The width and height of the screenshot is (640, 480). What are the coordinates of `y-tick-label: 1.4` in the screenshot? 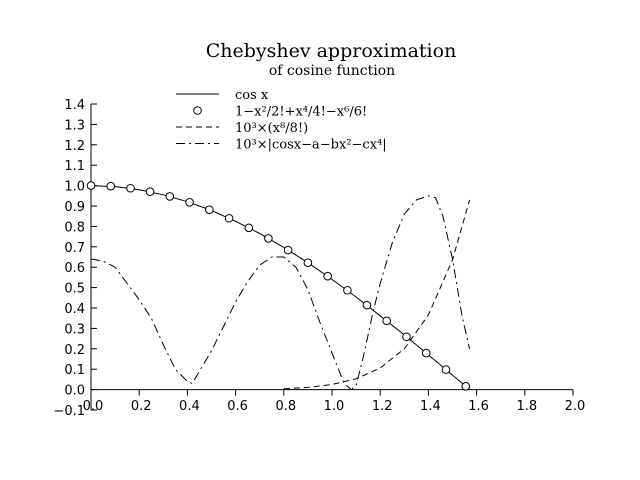 It's located at (74, 105).